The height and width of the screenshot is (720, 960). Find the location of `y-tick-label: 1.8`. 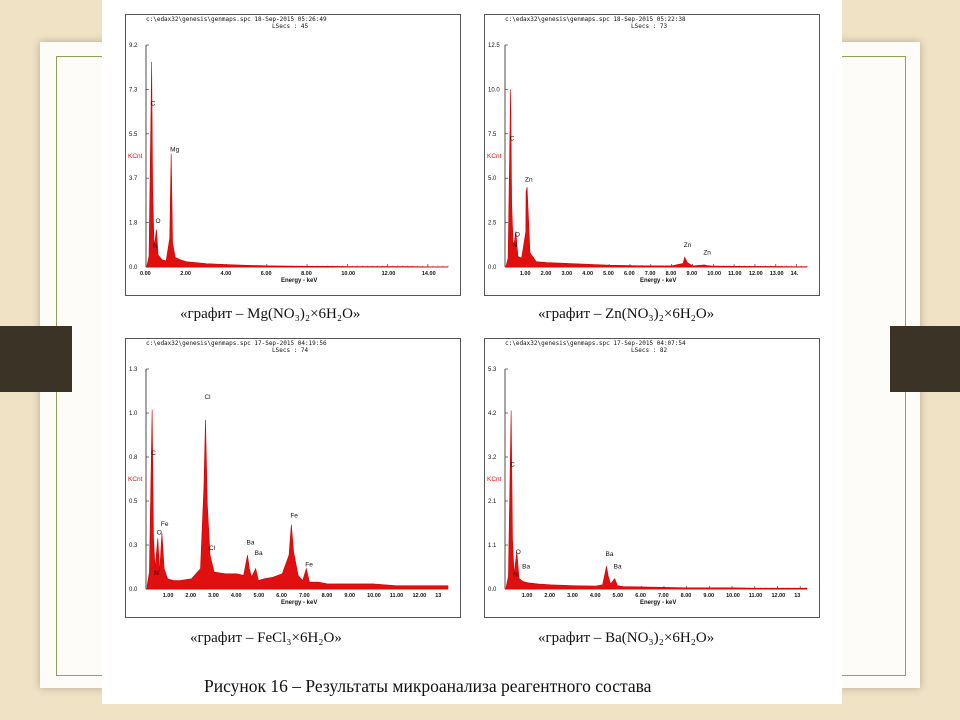

y-tick-label: 1.8 is located at coordinates (133, 224).